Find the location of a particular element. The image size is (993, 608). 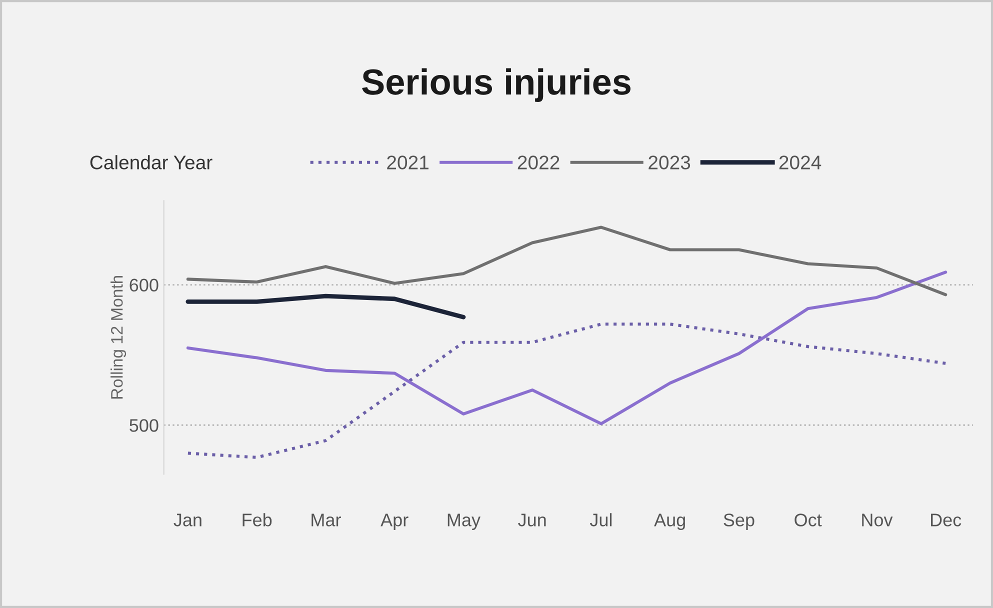

x-tick-label: Sep is located at coordinates (739, 522).